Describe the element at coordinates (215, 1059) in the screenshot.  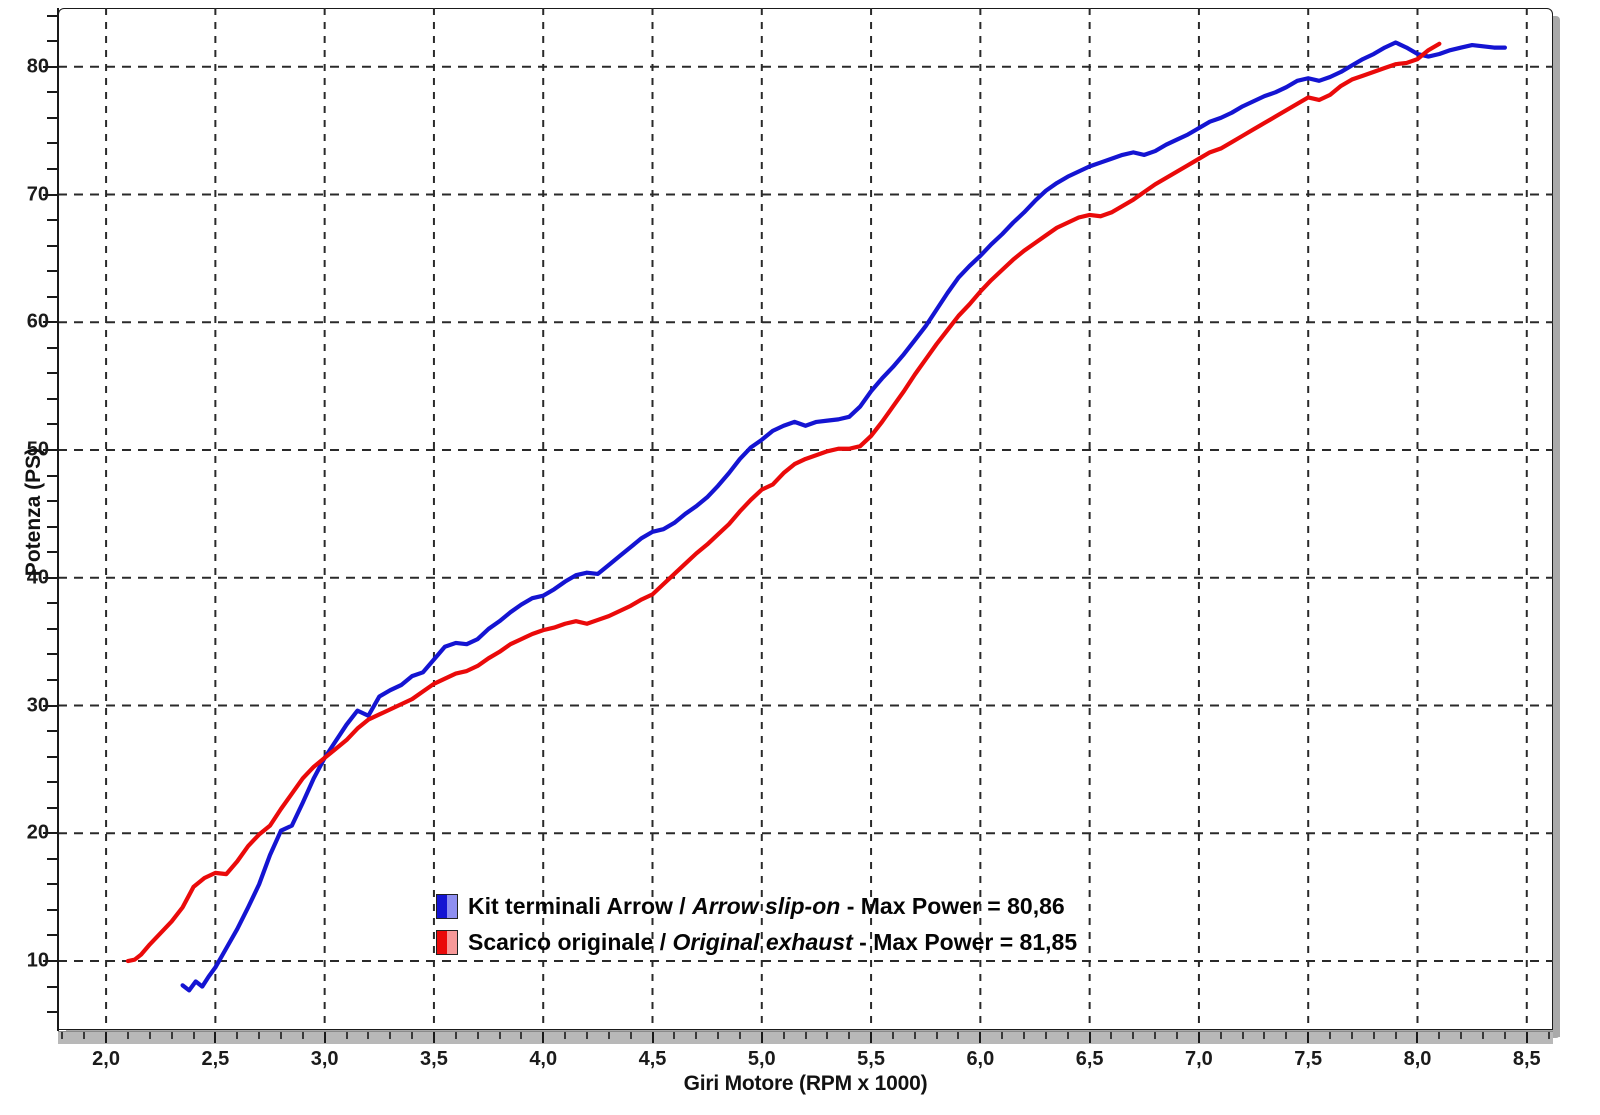
I see `x-tick-label: 2,5` at that location.